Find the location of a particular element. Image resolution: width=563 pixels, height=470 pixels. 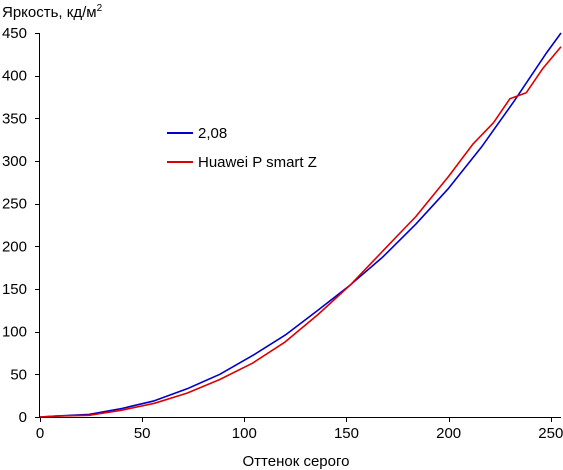

x-tick-label: 0 is located at coordinates (40, 433).